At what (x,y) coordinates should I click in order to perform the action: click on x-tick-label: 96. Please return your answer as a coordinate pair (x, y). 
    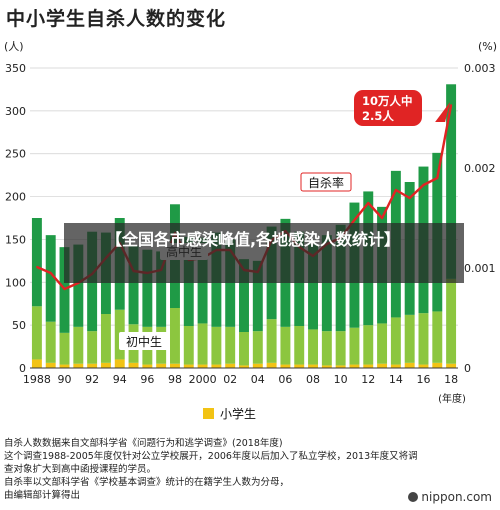
    Looking at the image, I should click on (147, 379).